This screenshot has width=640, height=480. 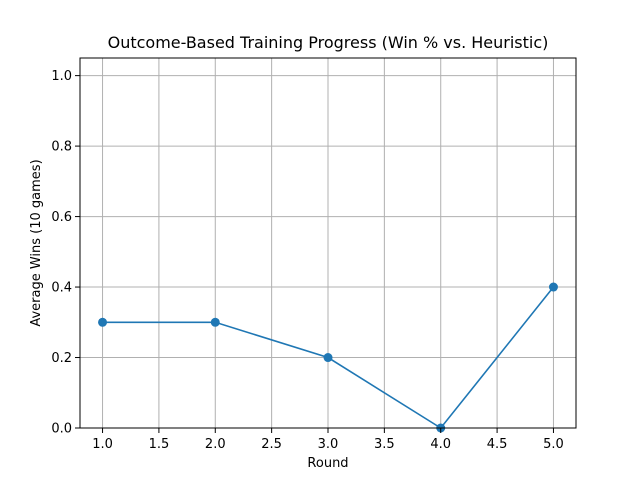 I want to click on x-tick-label: 3.5, so click(x=384, y=444).